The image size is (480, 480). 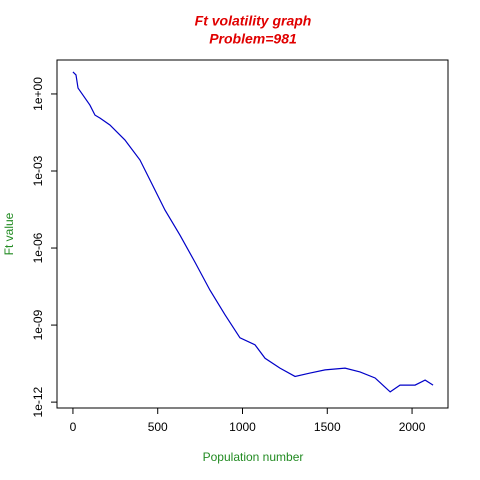 What do you see at coordinates (38, 401) in the screenshot?
I see `y-tick-label: 1e-12` at bounding box center [38, 401].